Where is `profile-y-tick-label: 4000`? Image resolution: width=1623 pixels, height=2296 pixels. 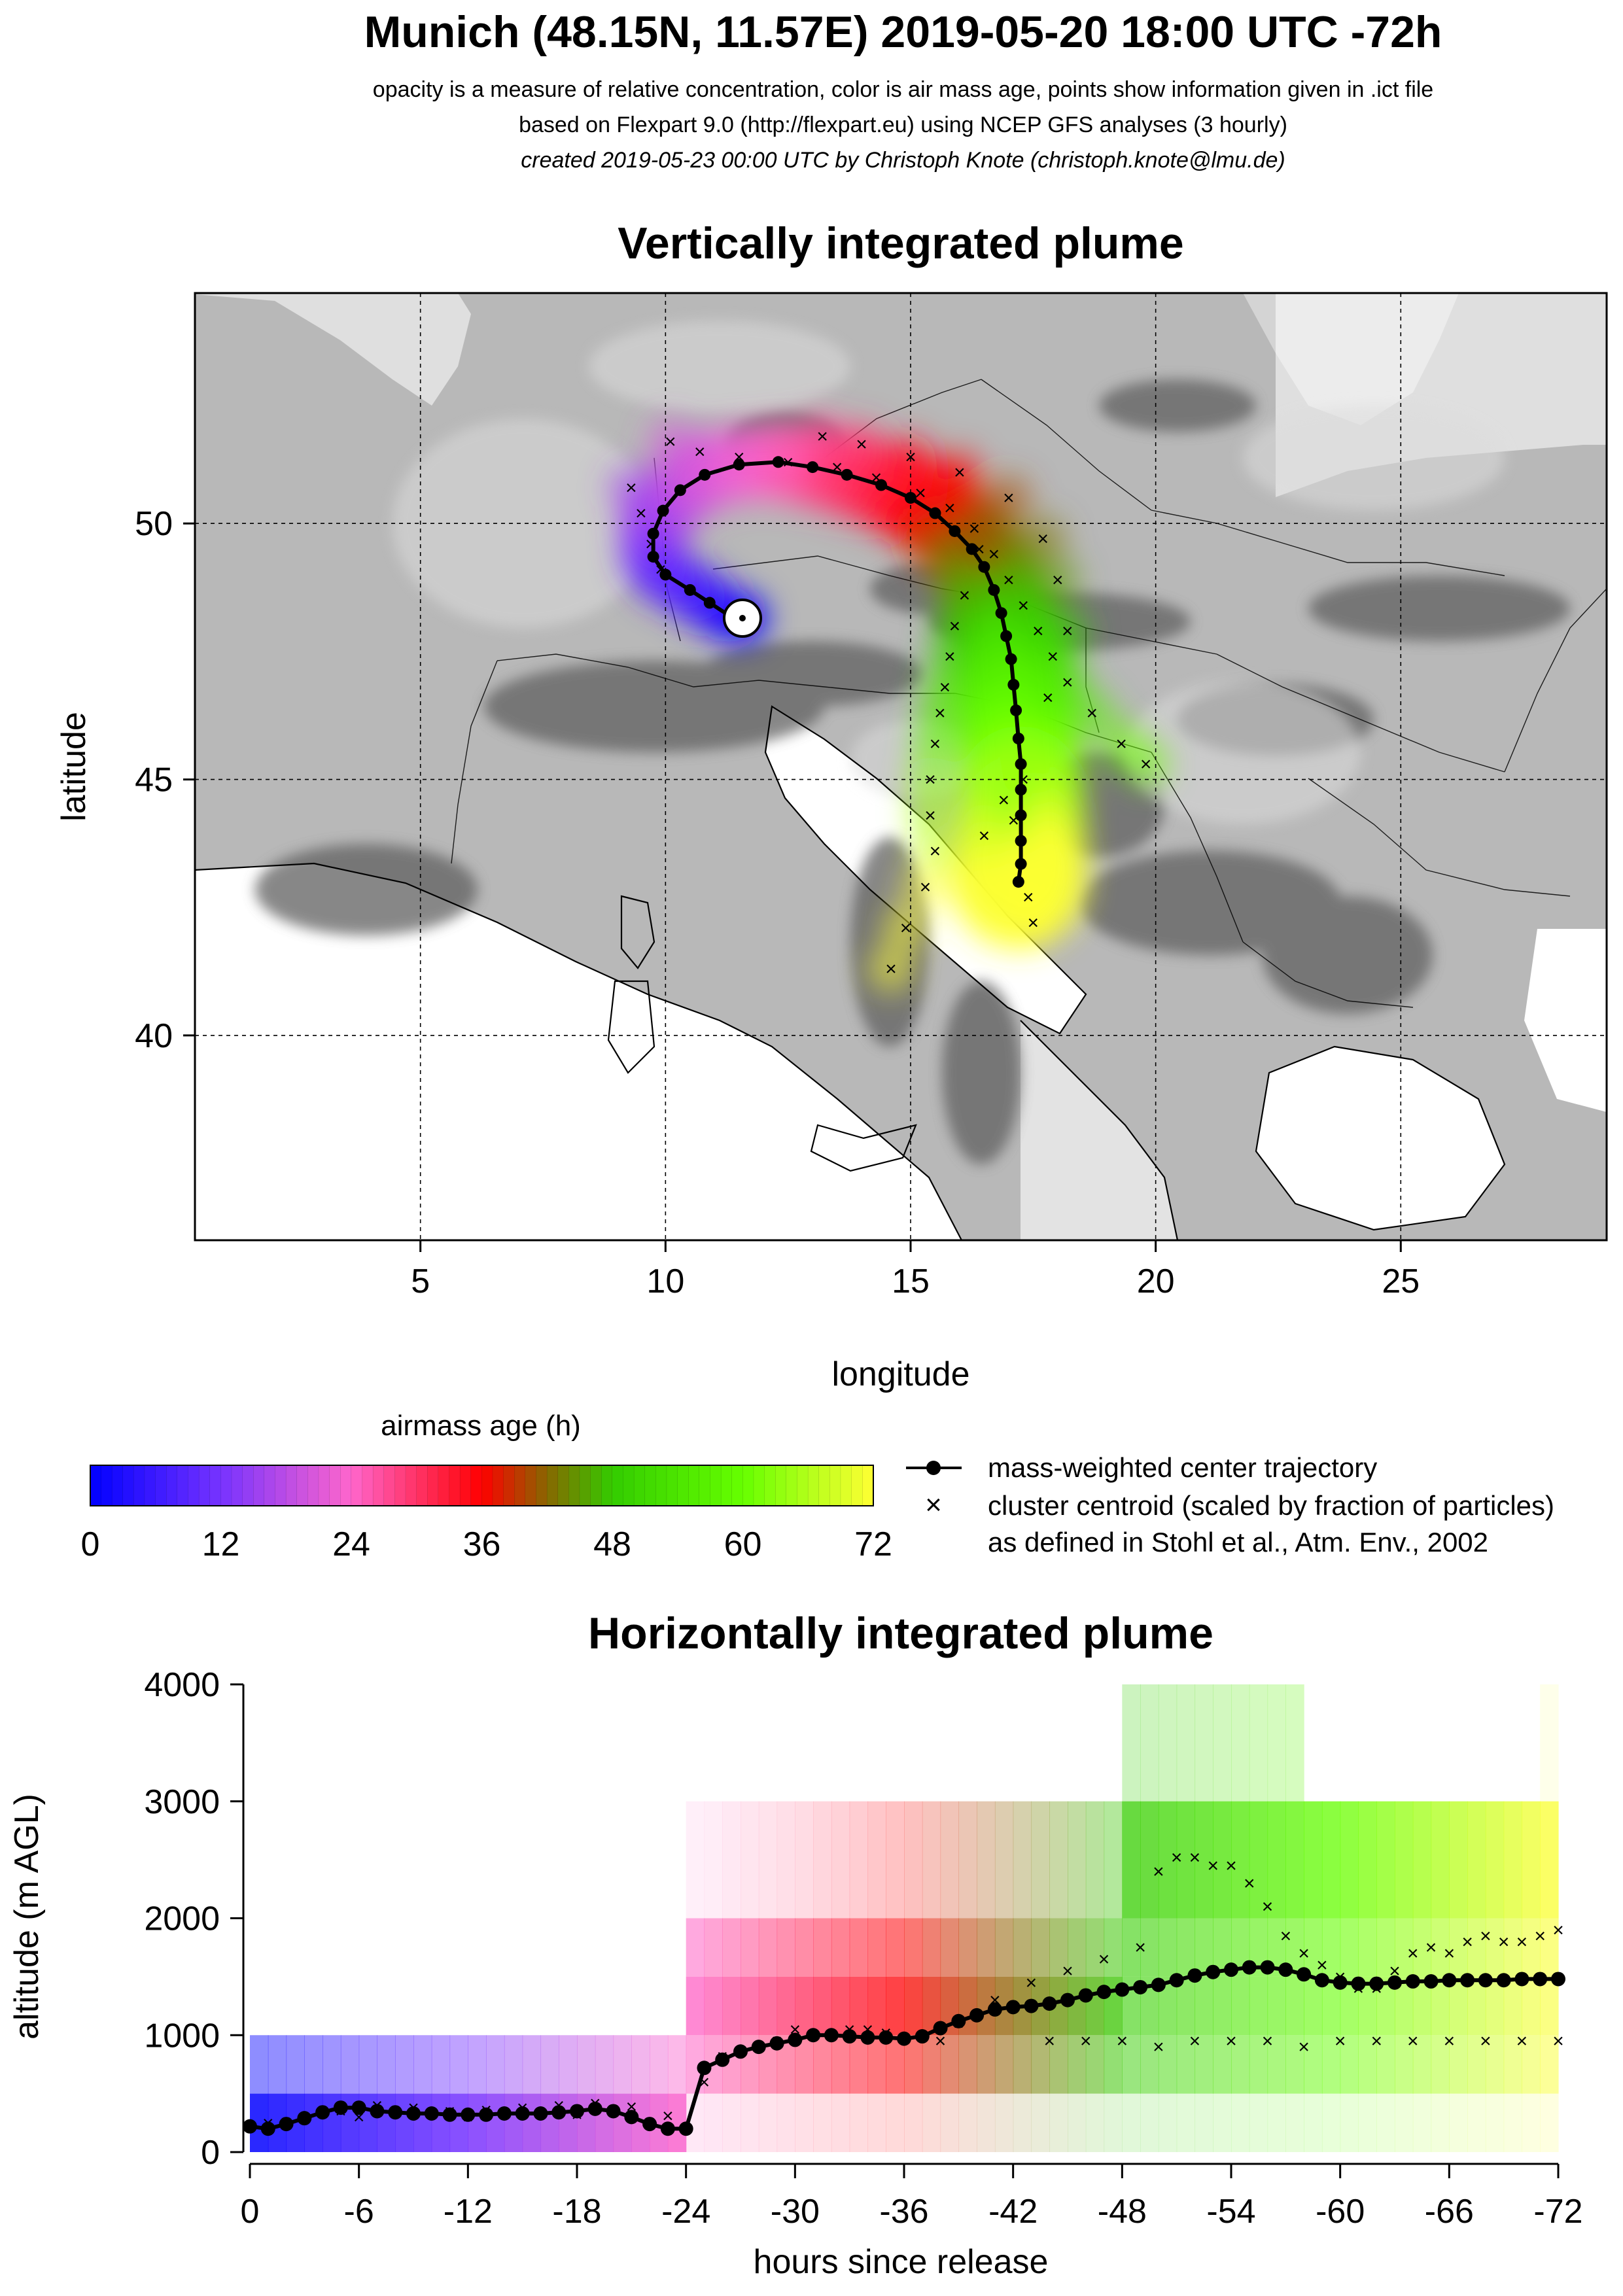 profile-y-tick-label: 4000 is located at coordinates (182, 1685).